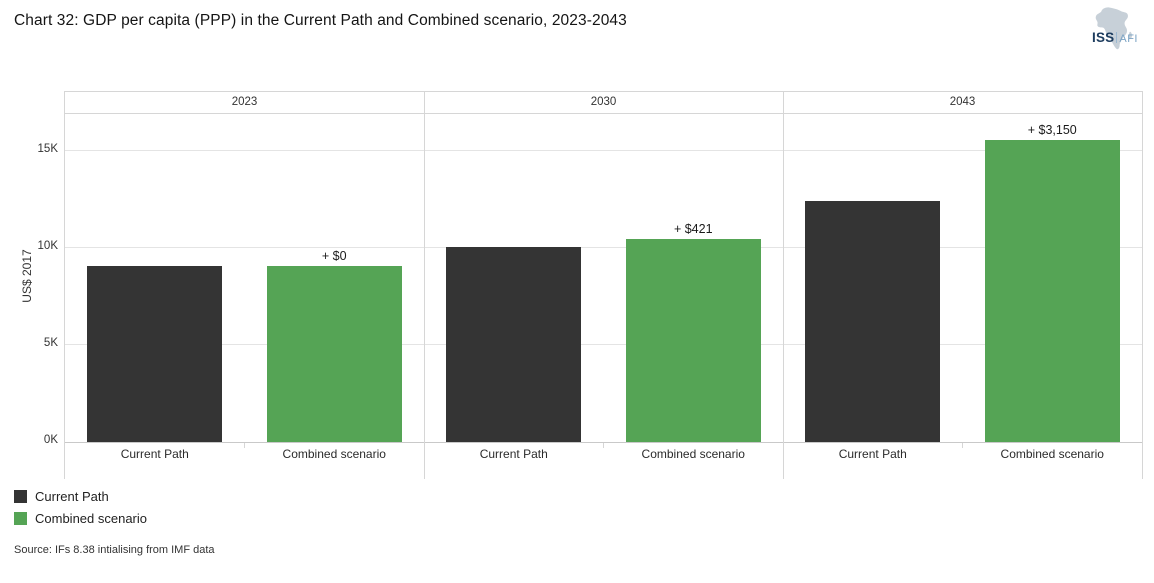 The width and height of the screenshot is (1154, 583). Describe the element at coordinates (1052, 130) in the screenshot. I see `bar-annotation: + $3,150` at that location.